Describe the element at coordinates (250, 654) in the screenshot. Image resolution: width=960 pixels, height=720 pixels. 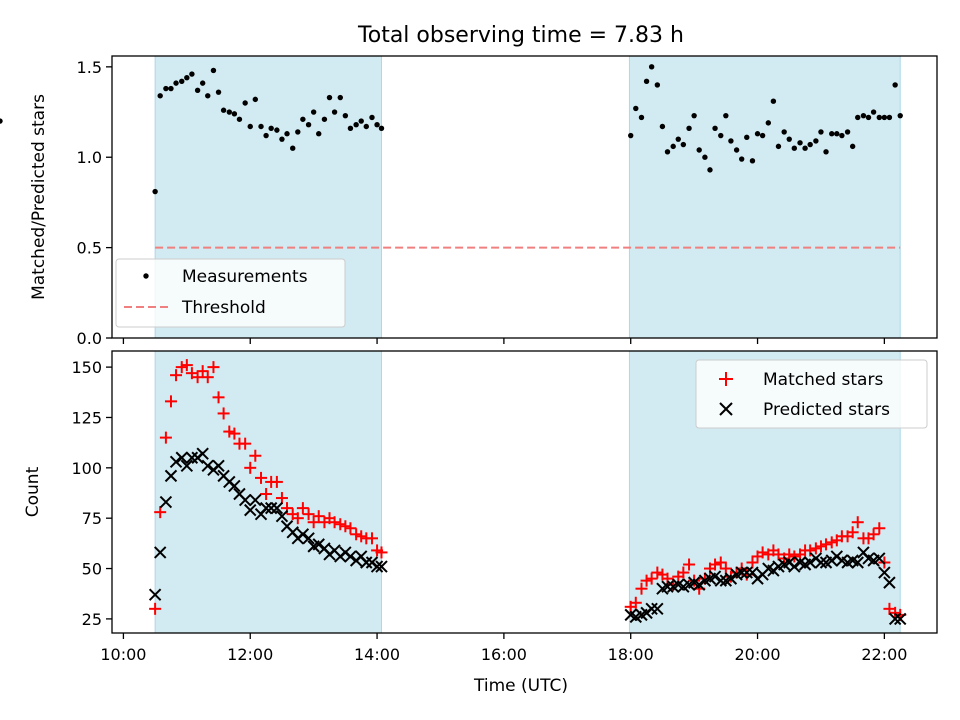
I see `x-tick-label: 12:00` at that location.